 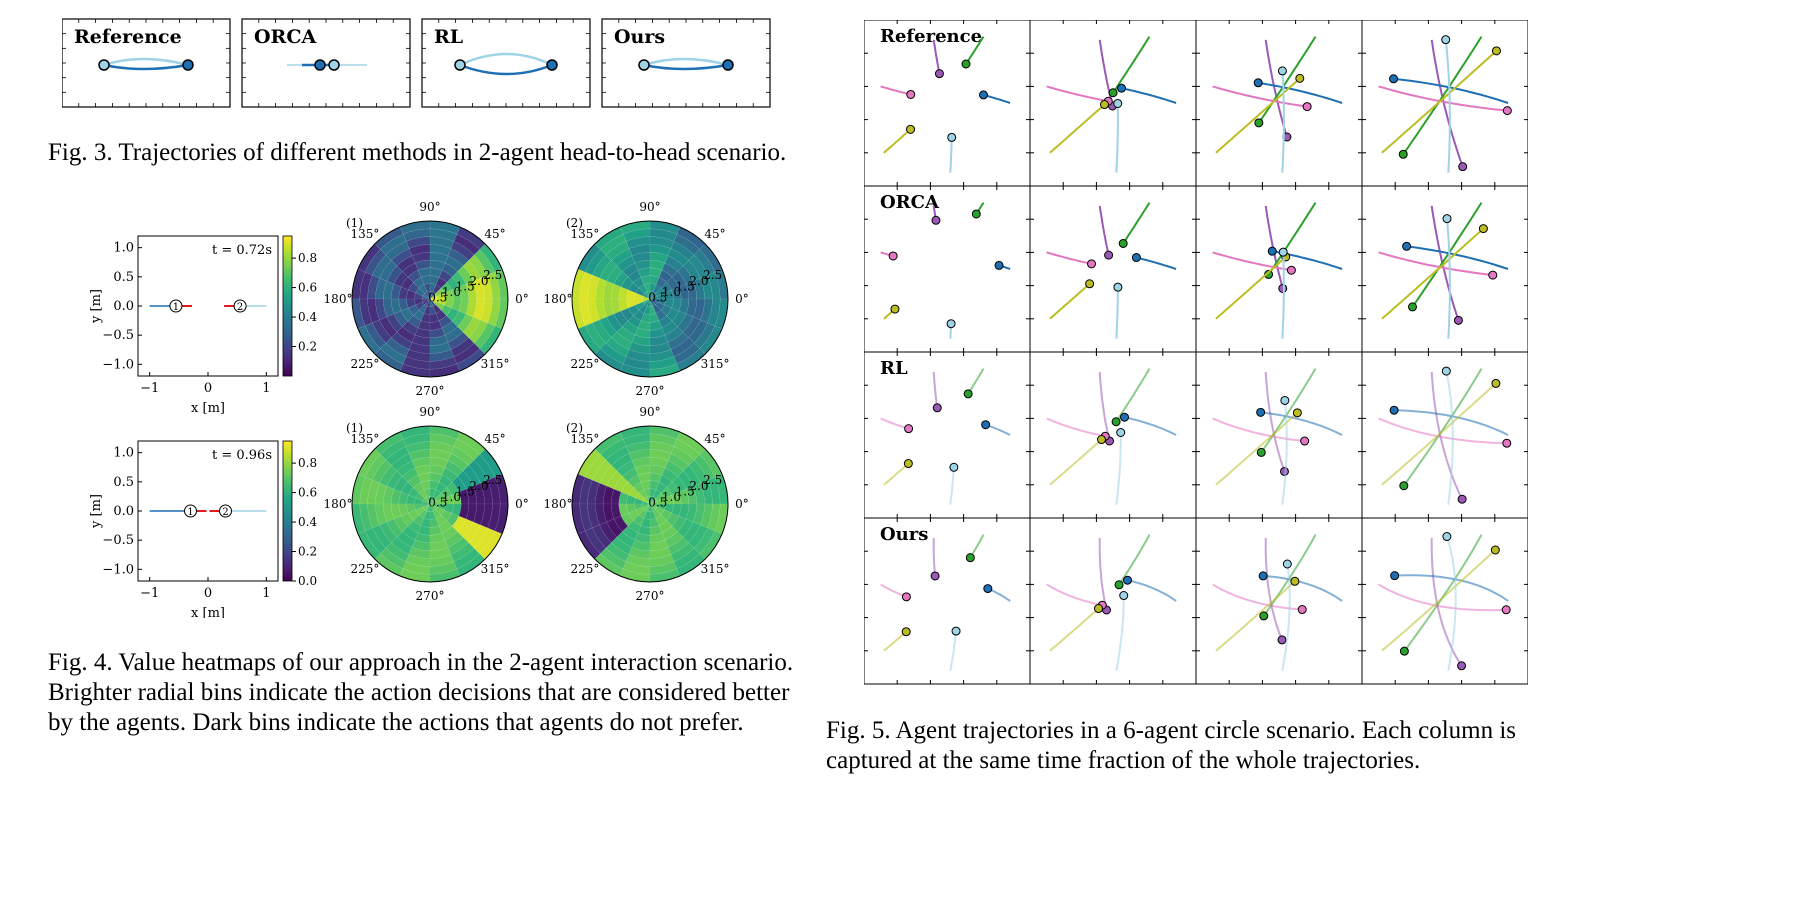 I want to click on y-tick-label: 0.5, so click(x=123, y=277).